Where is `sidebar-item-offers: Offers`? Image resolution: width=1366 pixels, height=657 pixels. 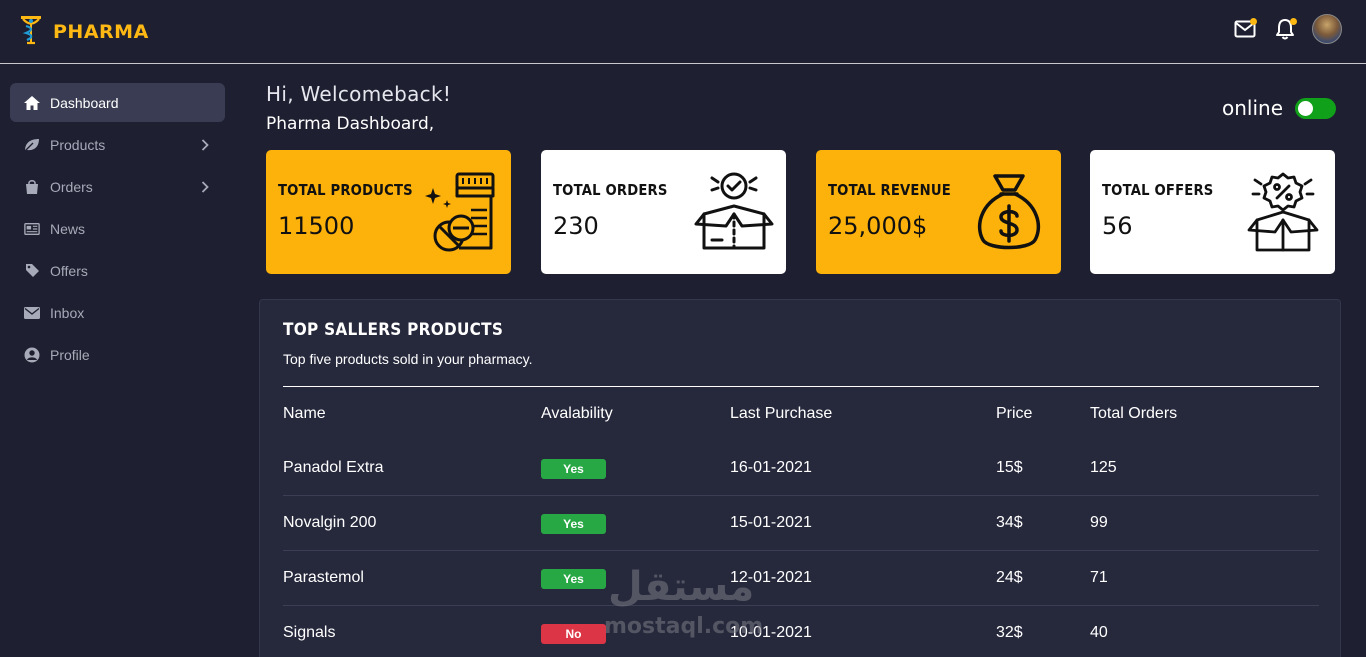
sidebar-item-offers: Offers is located at coordinates (117, 270).